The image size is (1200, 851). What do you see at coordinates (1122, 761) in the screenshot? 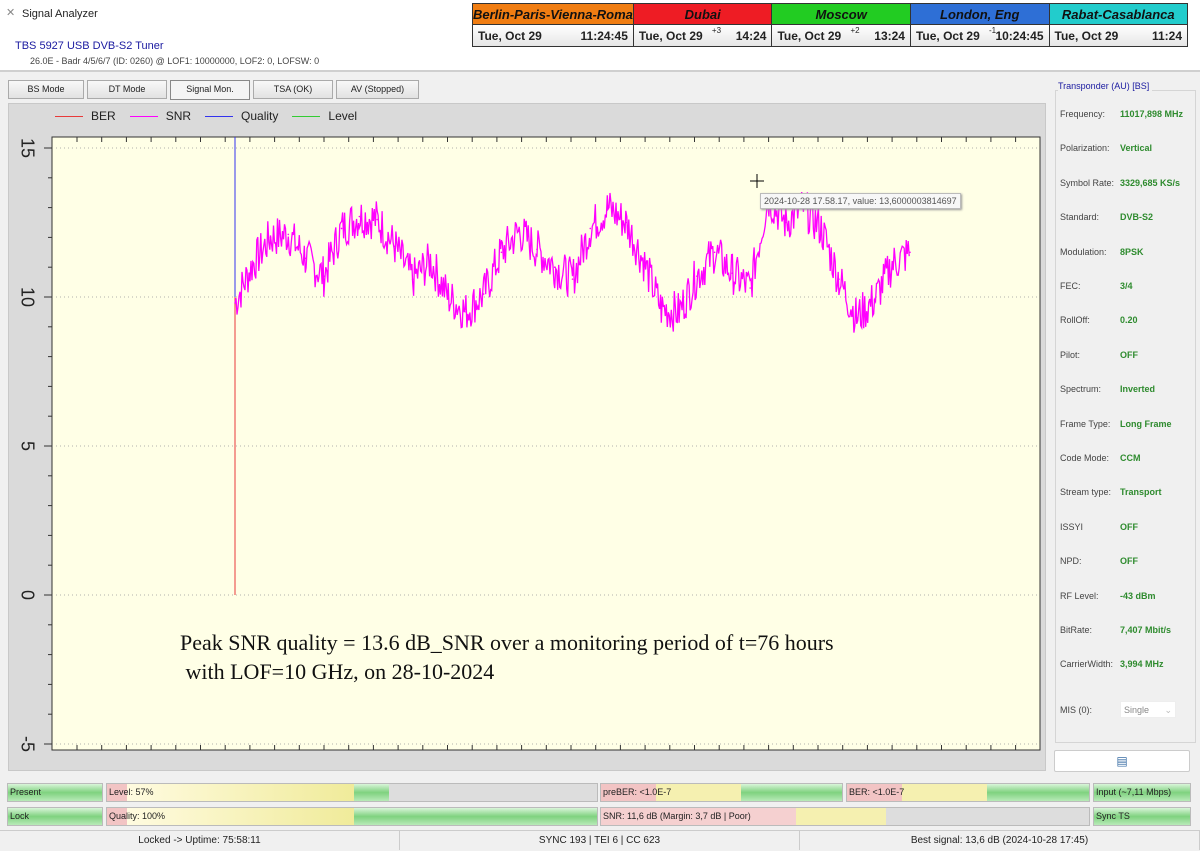
I see `panel-toggle-button: ▤` at bounding box center [1122, 761].